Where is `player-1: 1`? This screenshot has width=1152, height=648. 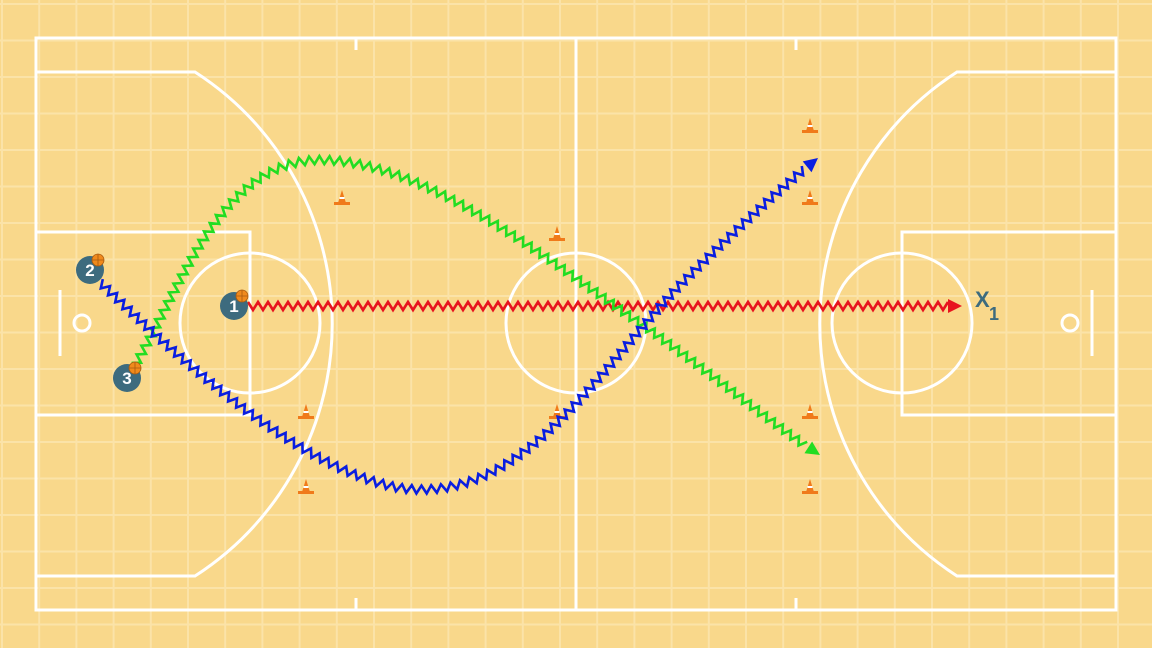 player-1: 1 is located at coordinates (234, 304).